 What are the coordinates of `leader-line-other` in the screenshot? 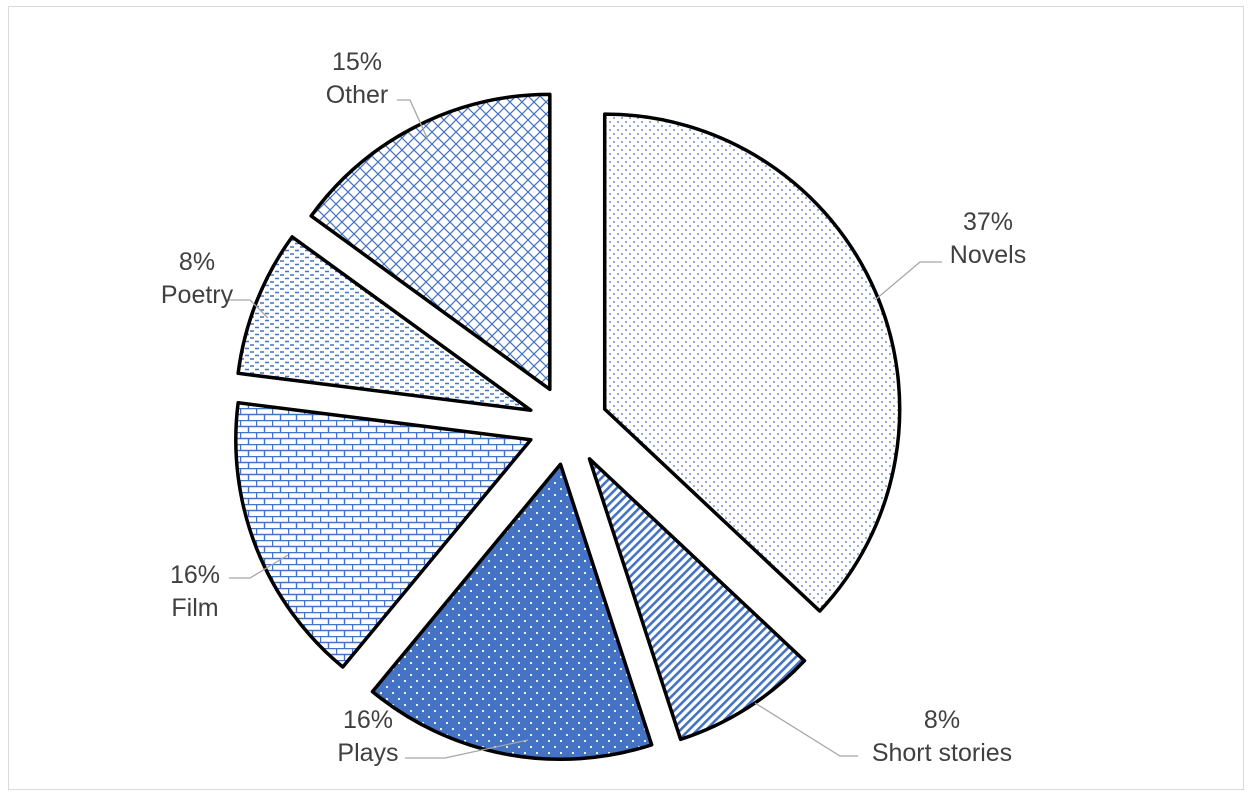 It's located at (413, 120).